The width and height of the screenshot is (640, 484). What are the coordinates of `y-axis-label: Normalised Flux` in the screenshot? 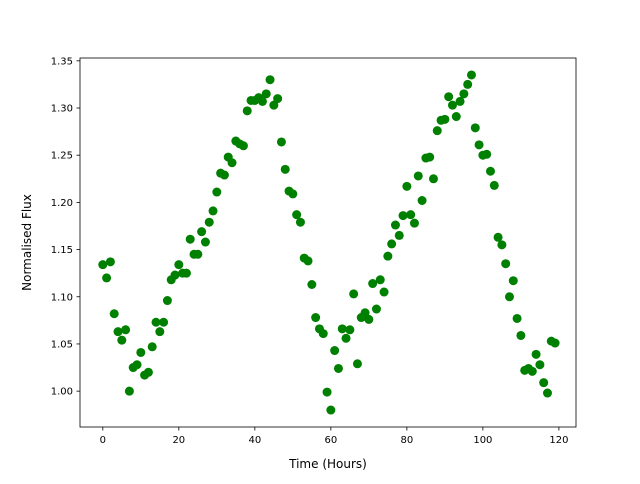 It's located at (27, 242).